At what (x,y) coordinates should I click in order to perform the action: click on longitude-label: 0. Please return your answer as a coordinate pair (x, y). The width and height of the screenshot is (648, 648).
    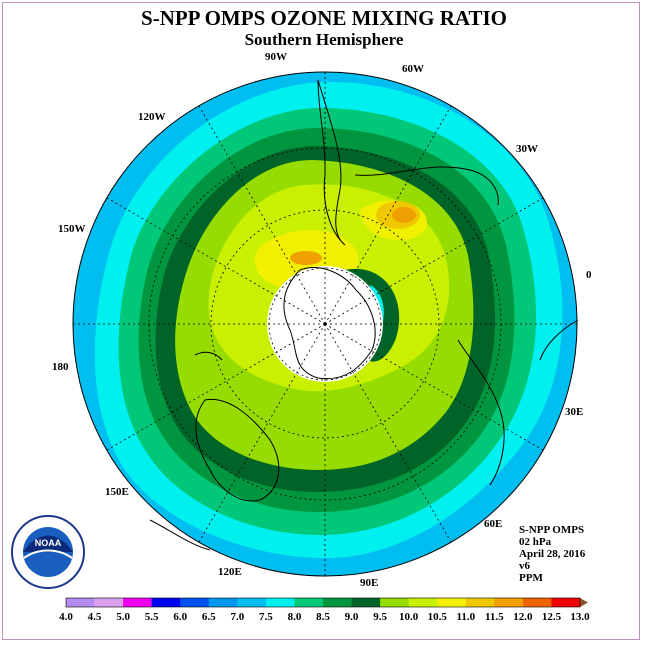
    Looking at the image, I should click on (589, 275).